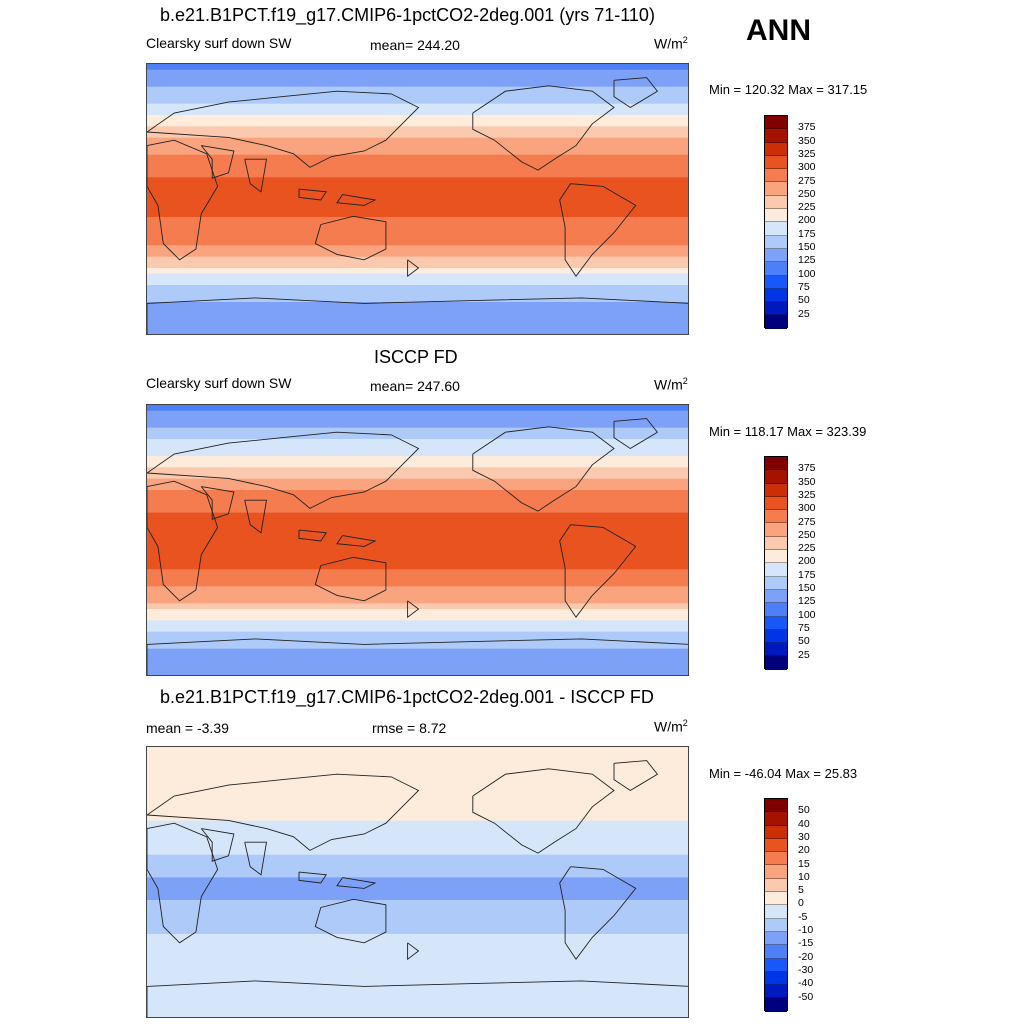  I want to click on colorbar-tick-label: -30, so click(806, 969).